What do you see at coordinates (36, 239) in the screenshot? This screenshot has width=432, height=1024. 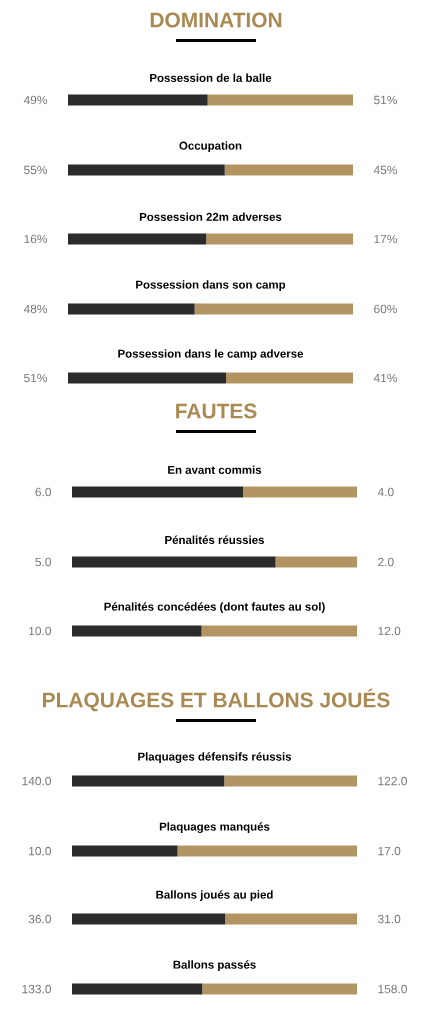 I see `data-label: 16%` at bounding box center [36, 239].